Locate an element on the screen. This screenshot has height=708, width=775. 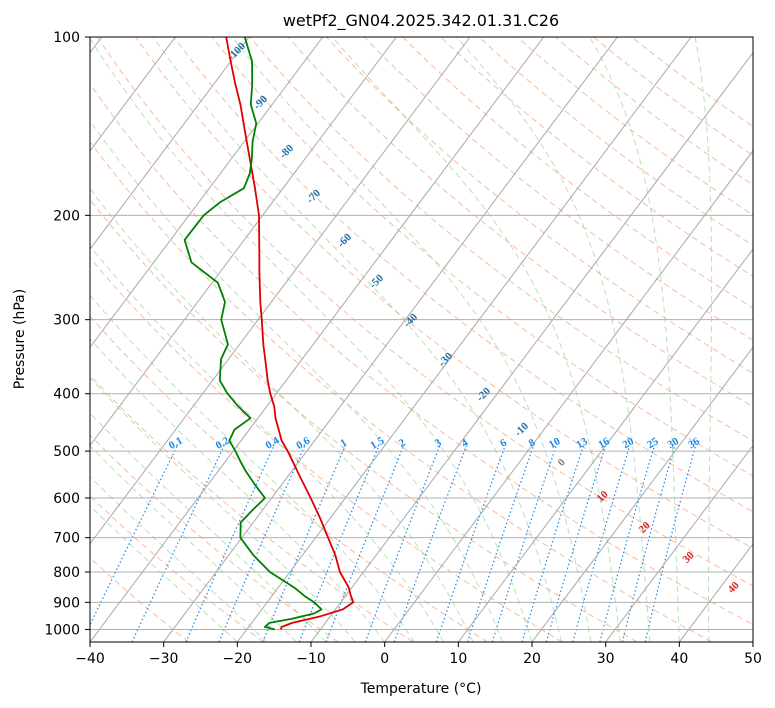
x-axis-ticks: −40 −30 −20 −10 0 10 20 30 40 50 is located at coordinates (418, 654).